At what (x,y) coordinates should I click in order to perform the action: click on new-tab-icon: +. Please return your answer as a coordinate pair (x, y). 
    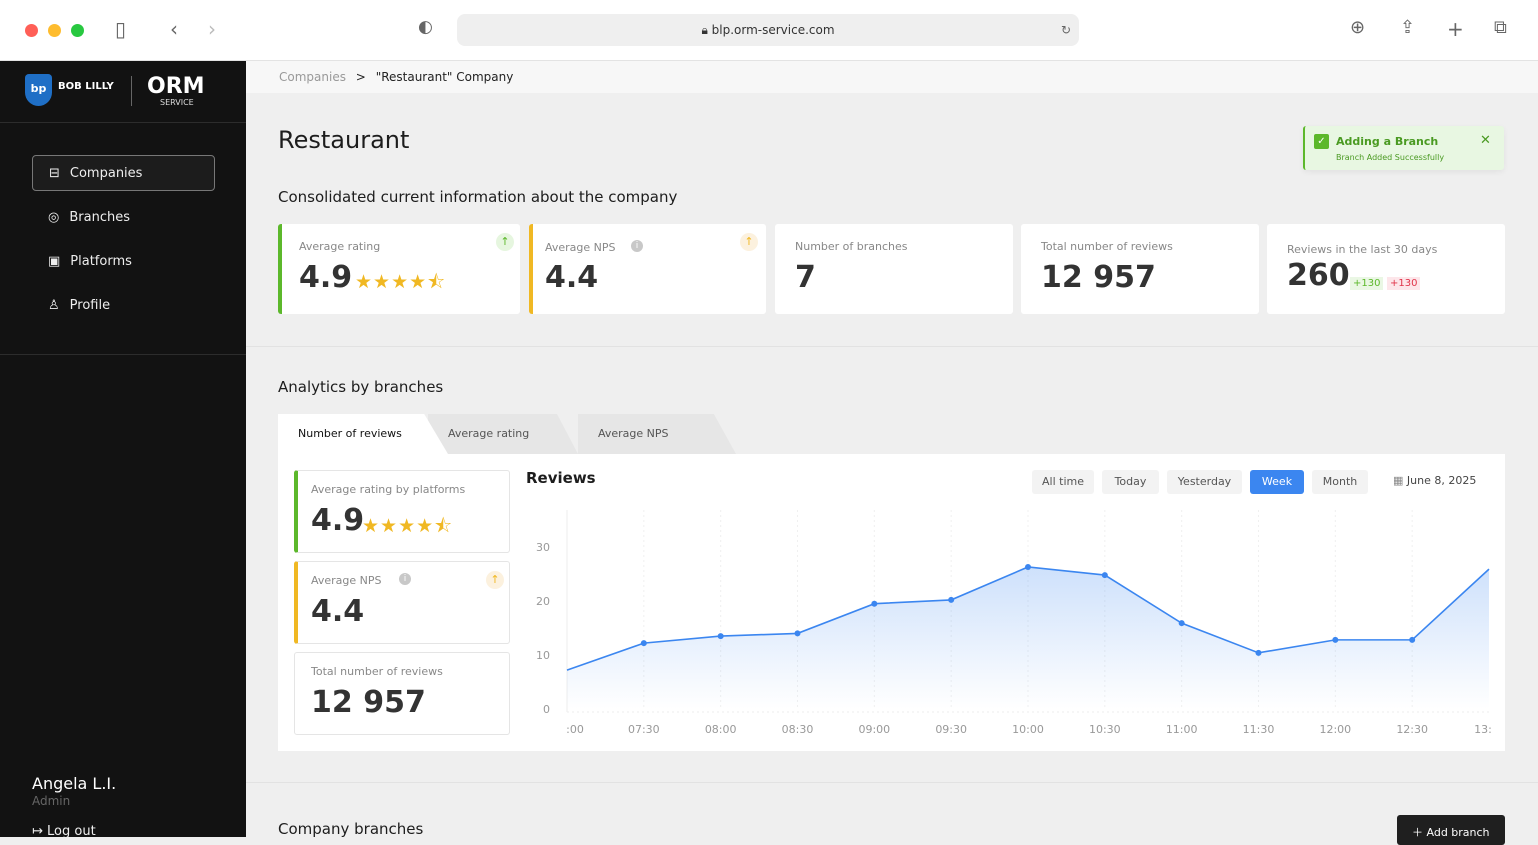
    Looking at the image, I should click on (1455, 29).